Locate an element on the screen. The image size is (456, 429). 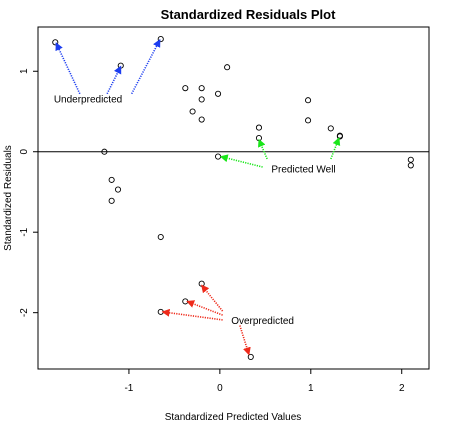
x-tick-label: 2 is located at coordinates (402, 388).